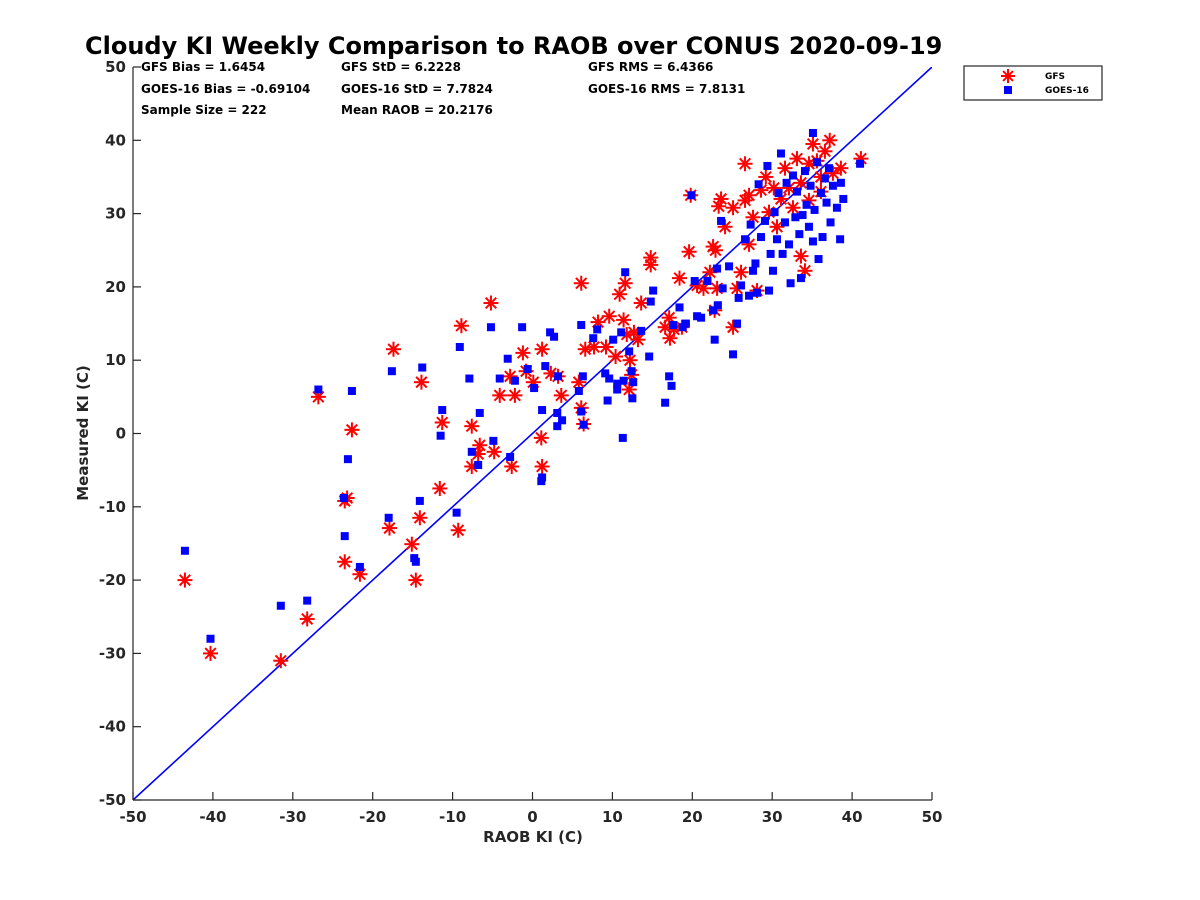 Image resolution: width=1200 pixels, height=900 pixels. Describe the element at coordinates (372, 817) in the screenshot. I see `x-tick-label: -20` at that location.